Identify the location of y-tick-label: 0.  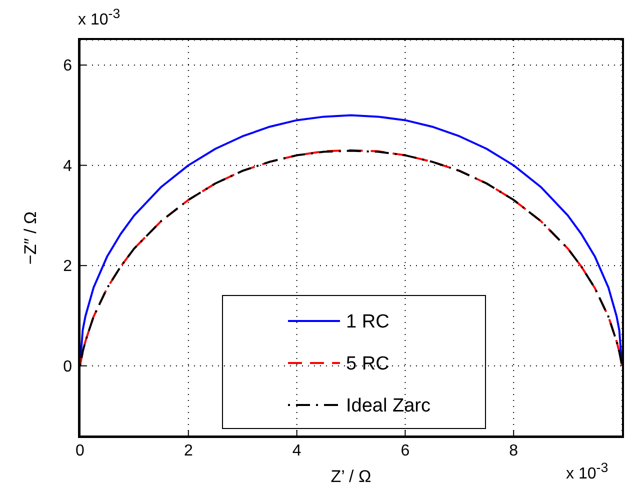
(67, 367).